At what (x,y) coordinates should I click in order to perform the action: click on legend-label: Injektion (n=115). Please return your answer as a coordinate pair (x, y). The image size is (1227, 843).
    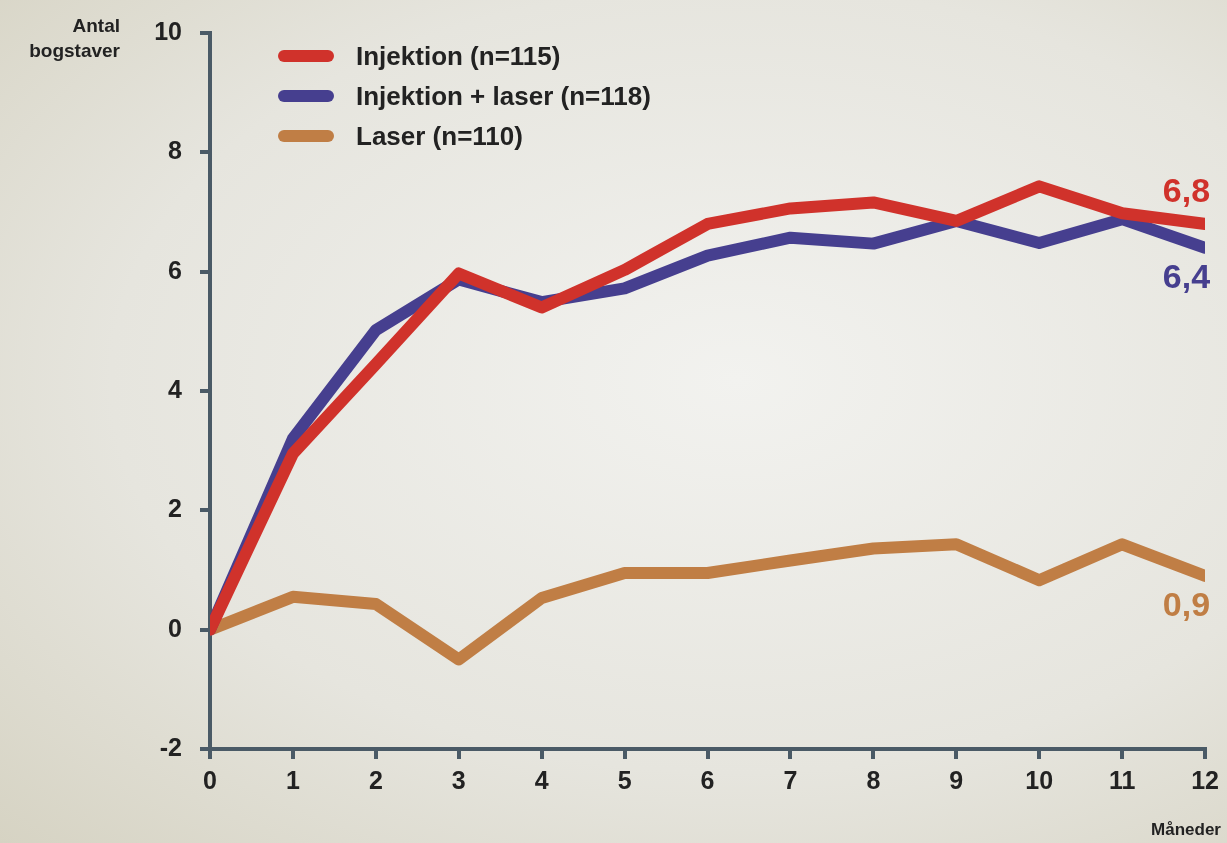
    Looking at the image, I should click on (458, 56).